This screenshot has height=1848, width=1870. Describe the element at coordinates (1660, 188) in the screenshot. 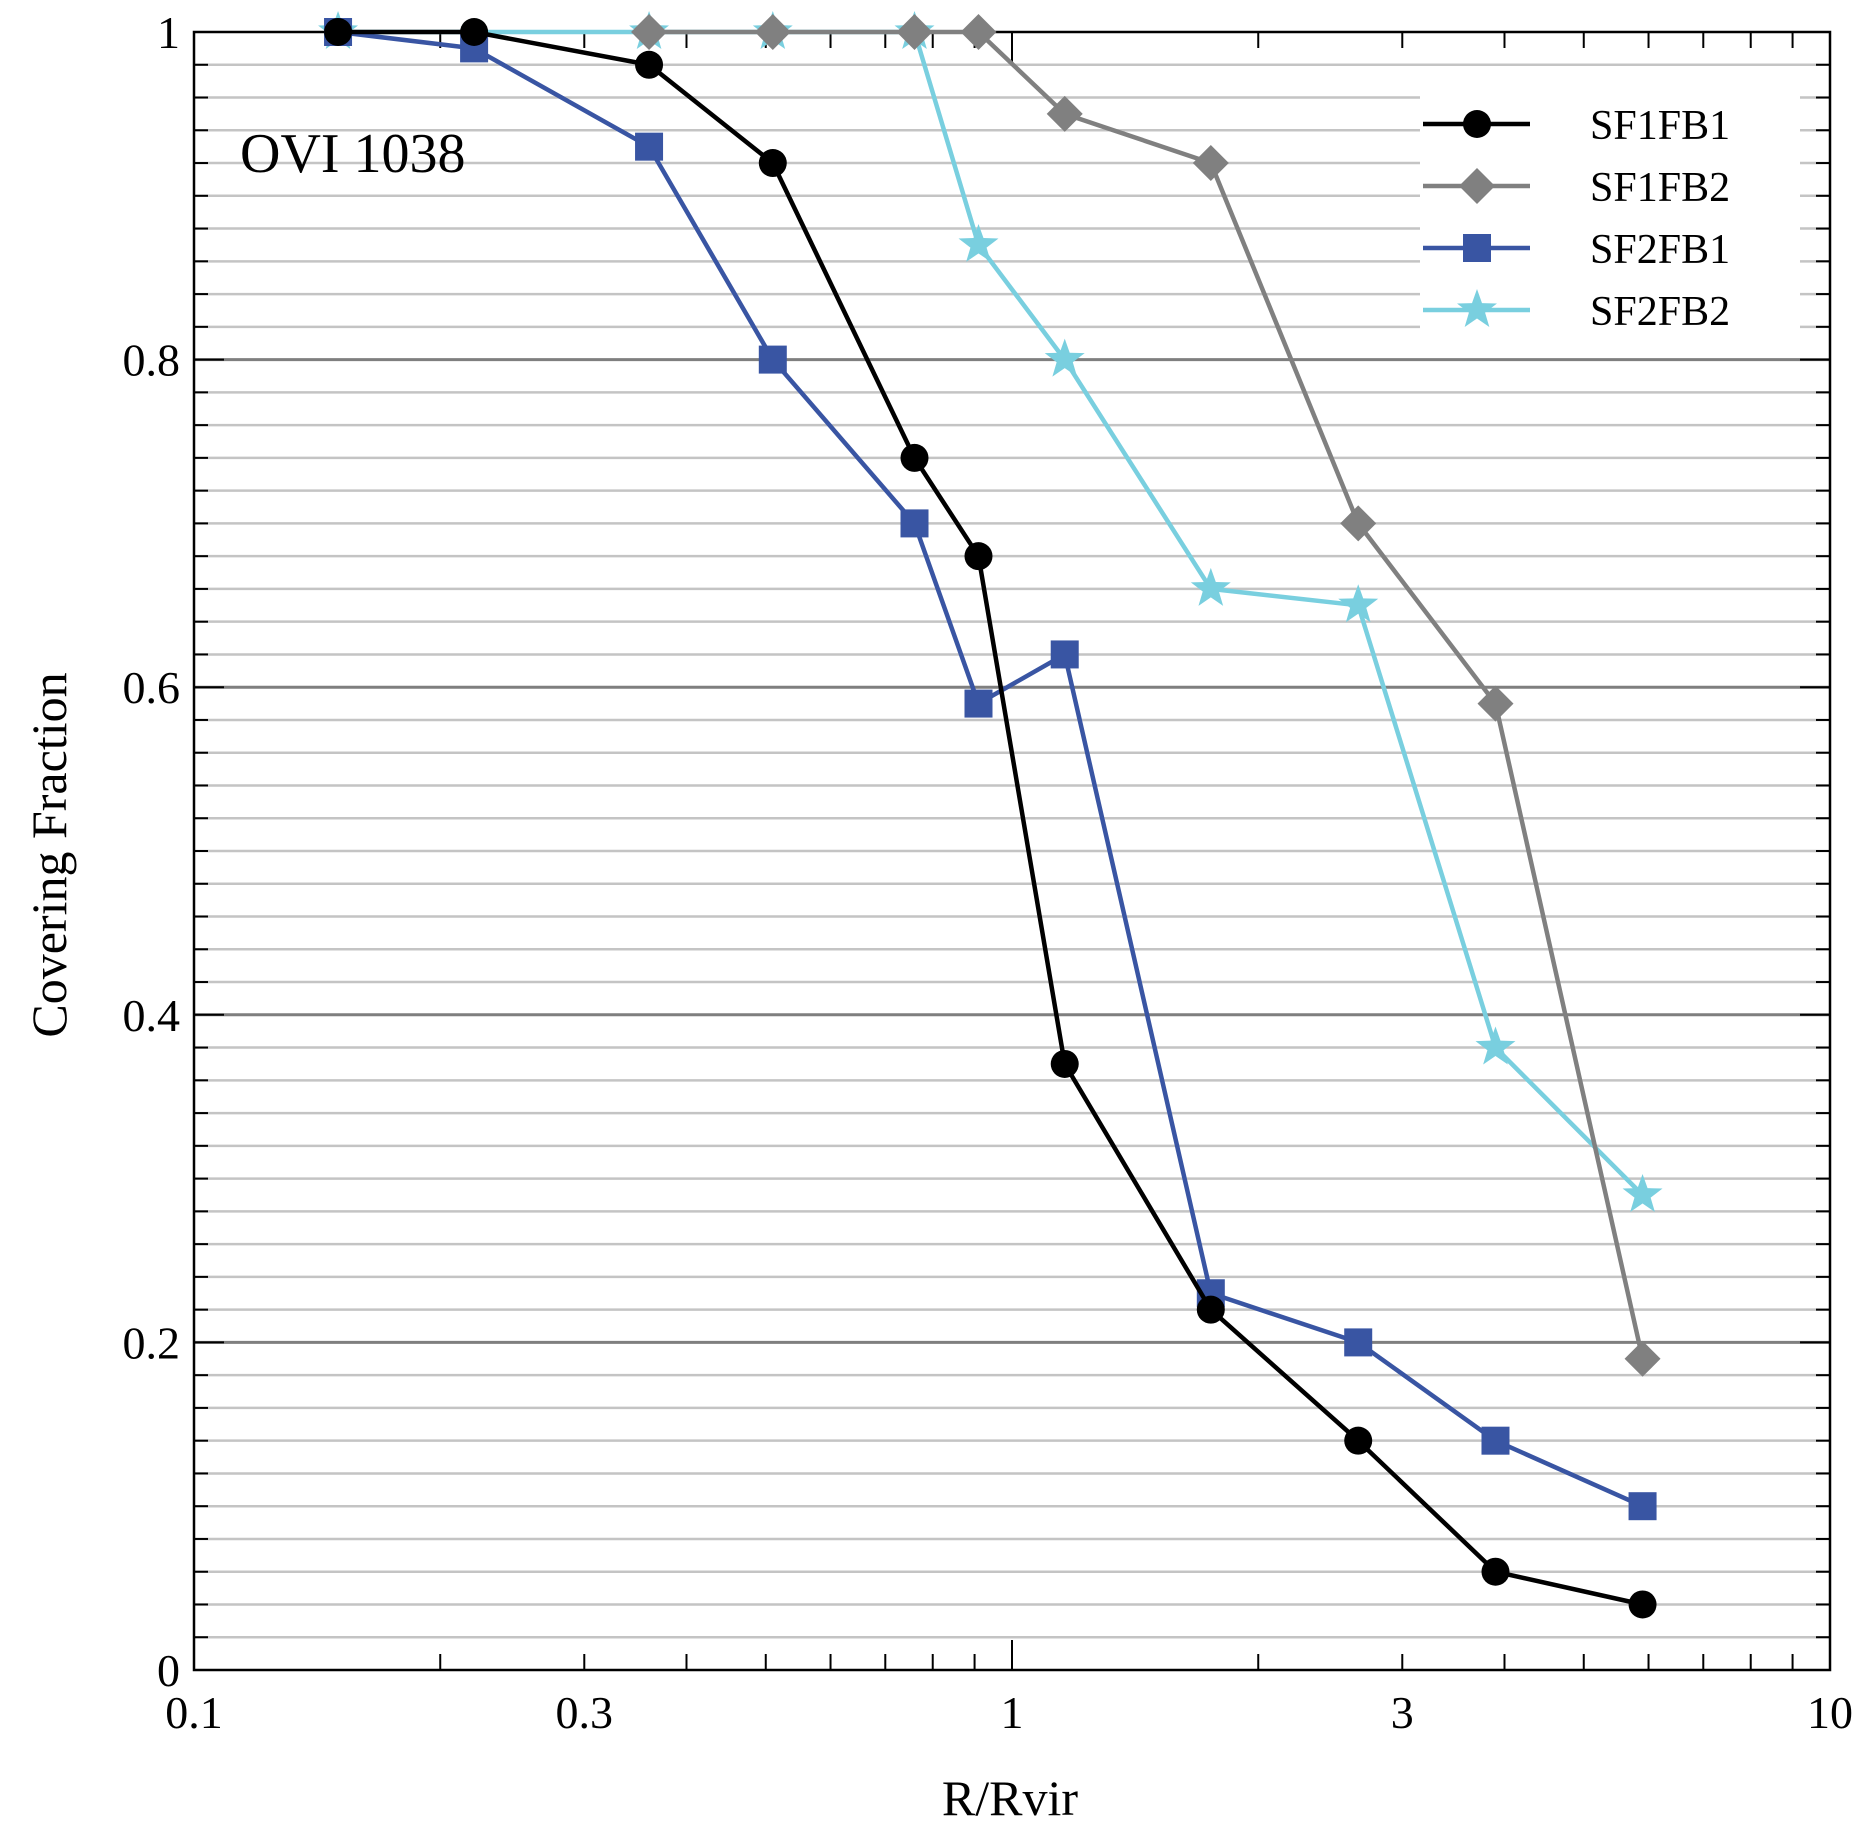

I see `legend-label: SF1FB2` at that location.